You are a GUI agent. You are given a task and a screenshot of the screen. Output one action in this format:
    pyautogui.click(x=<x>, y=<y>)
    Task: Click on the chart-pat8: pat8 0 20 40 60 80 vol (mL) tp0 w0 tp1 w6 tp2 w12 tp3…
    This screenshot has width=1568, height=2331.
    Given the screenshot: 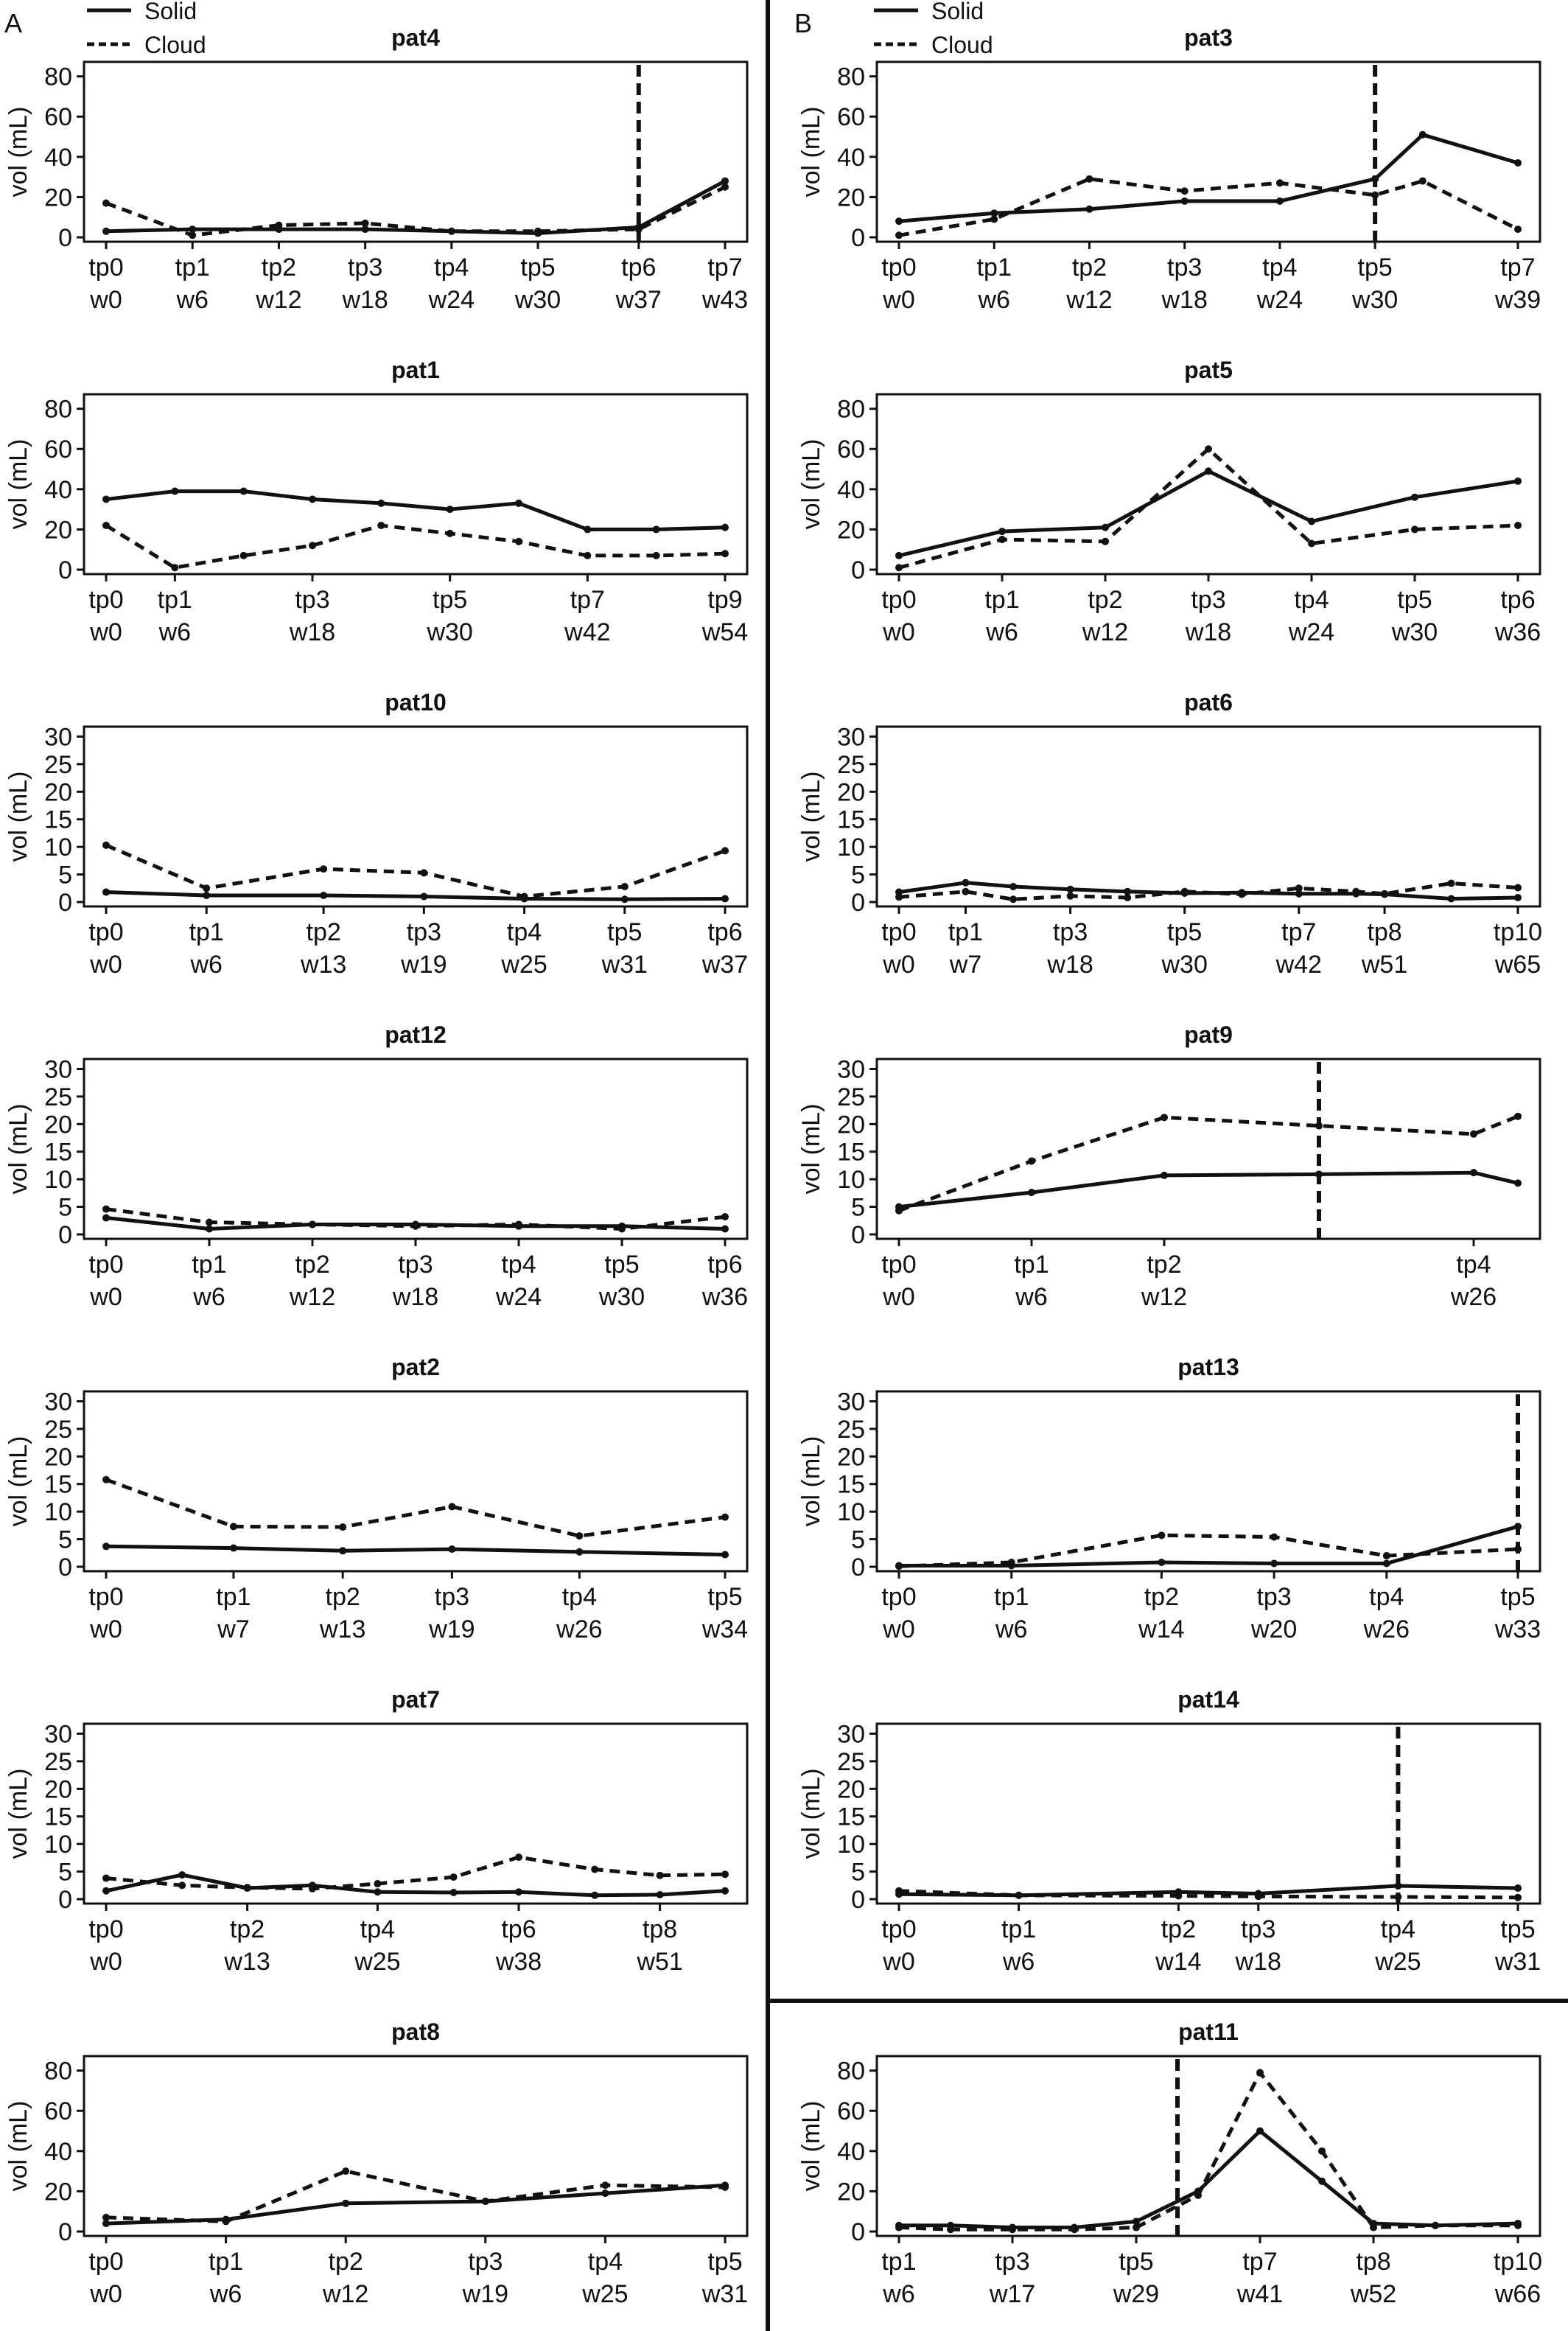 What is the action you would take?
    pyautogui.click(x=376, y=2163)
    